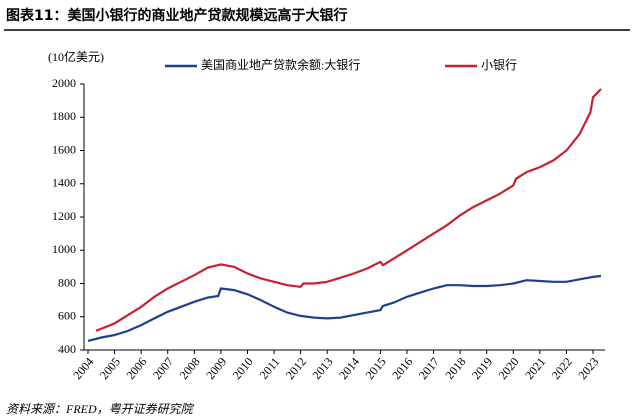  What do you see at coordinates (455, 368) in the screenshot?
I see `x-tick-label: 2018` at bounding box center [455, 368].